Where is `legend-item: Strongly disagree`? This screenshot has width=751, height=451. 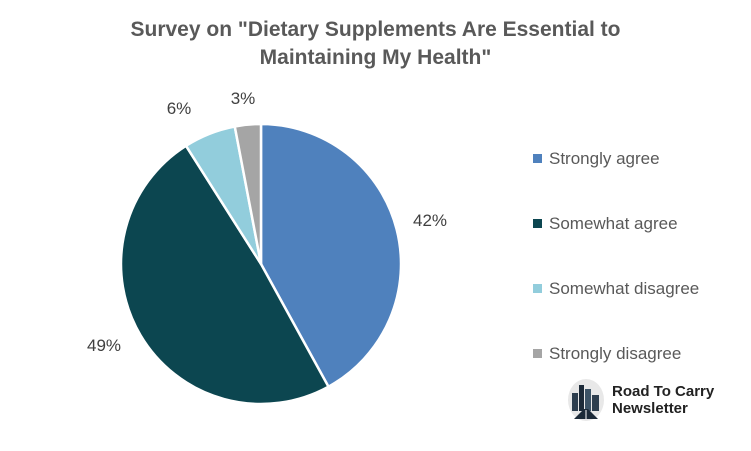 legend-item: Strongly disagree is located at coordinates (616, 353).